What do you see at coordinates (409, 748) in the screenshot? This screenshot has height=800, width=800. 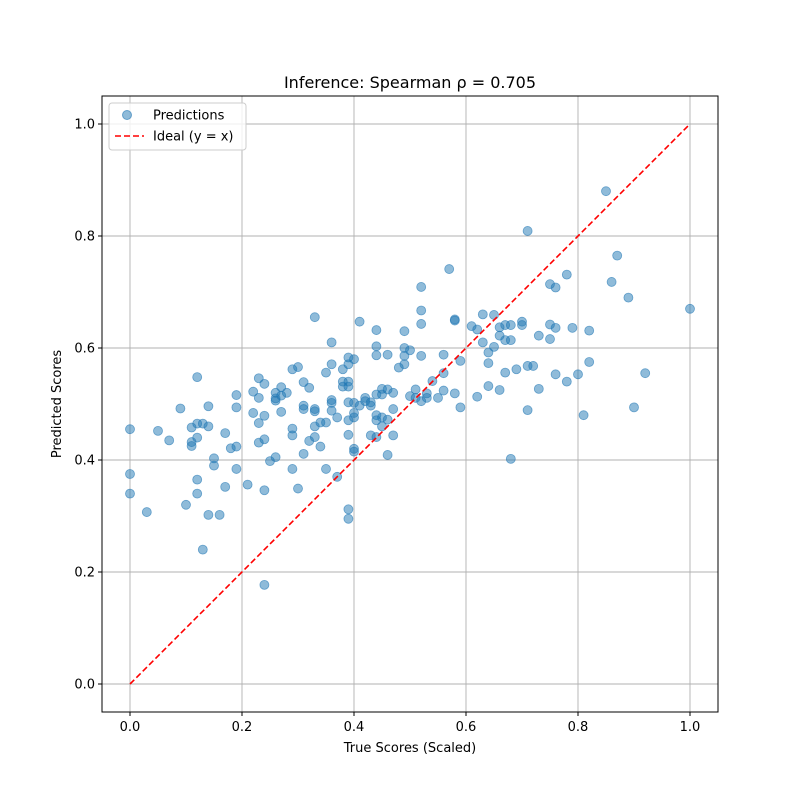 I see `x-axis-label: True Scores (Scaled)` at bounding box center [409, 748].